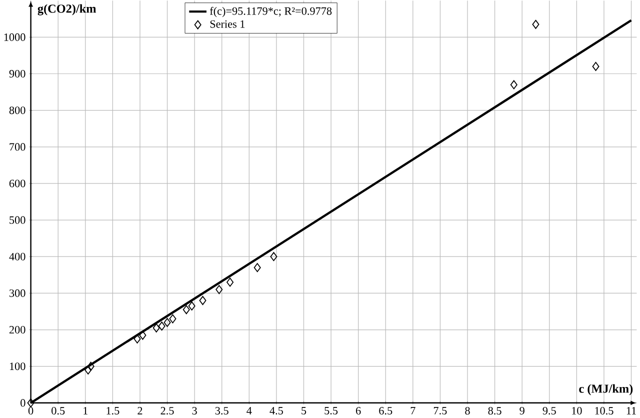 Image resolution: width=640 pixels, height=418 pixels. I want to click on x-tick-label: 3.5, so click(221, 411).